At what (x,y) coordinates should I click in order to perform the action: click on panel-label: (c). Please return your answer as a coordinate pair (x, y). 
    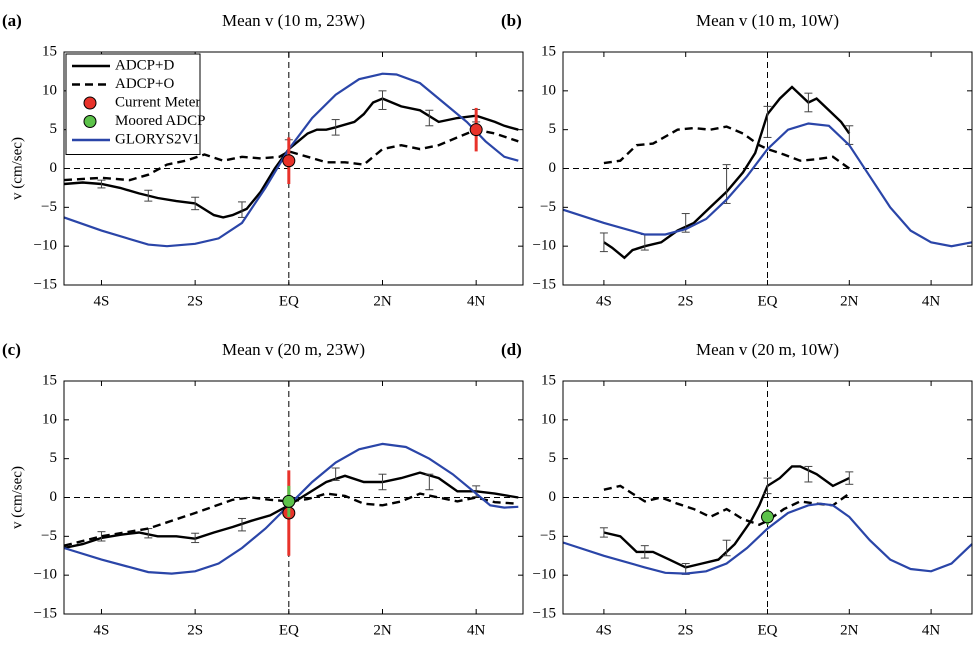
    Looking at the image, I should click on (11, 349).